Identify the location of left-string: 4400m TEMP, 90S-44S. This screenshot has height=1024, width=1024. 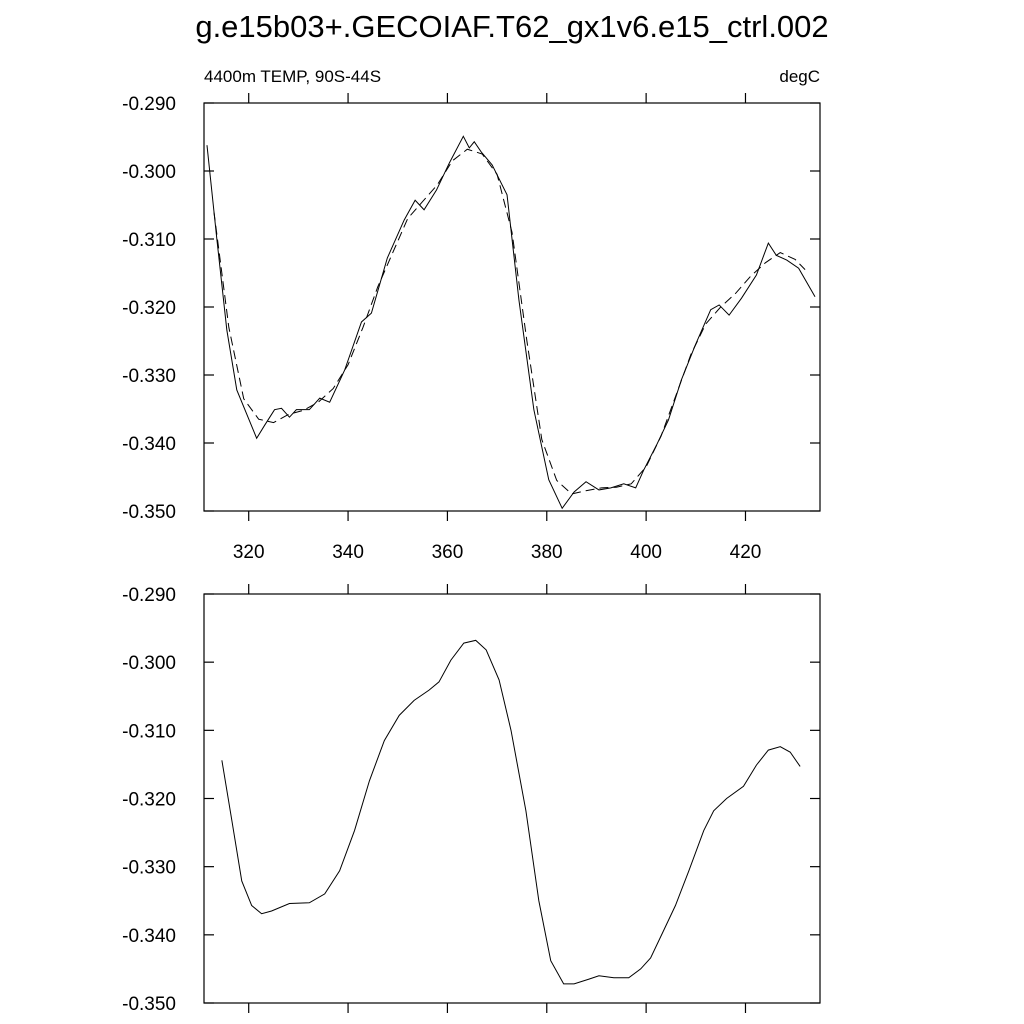
(292, 76).